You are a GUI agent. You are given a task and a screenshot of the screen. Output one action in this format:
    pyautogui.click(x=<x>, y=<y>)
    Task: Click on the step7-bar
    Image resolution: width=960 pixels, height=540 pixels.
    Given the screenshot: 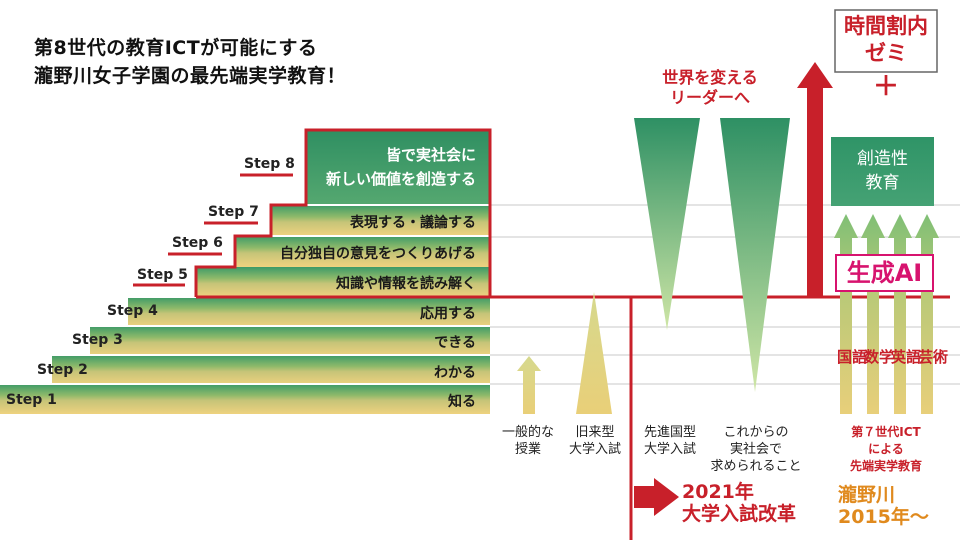 What is the action you would take?
    pyautogui.click(x=380, y=220)
    